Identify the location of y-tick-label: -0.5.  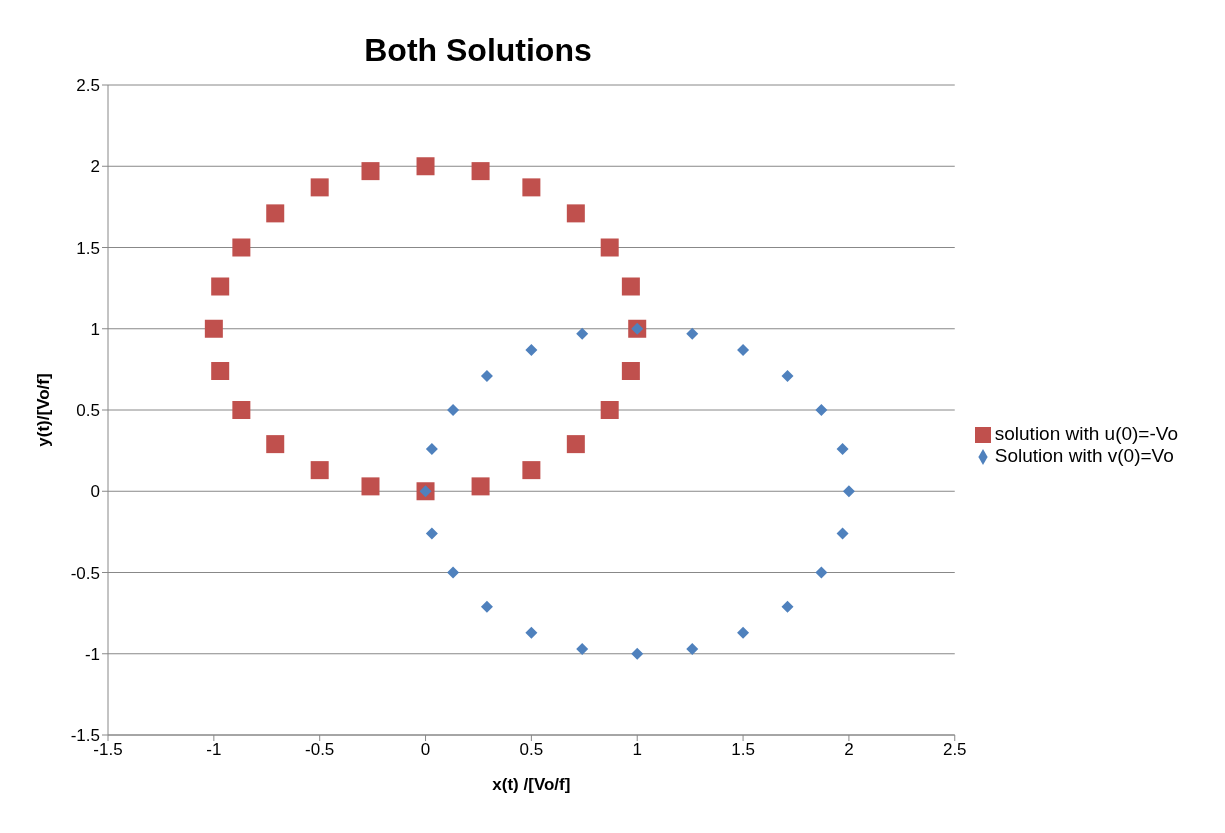
(85, 573).